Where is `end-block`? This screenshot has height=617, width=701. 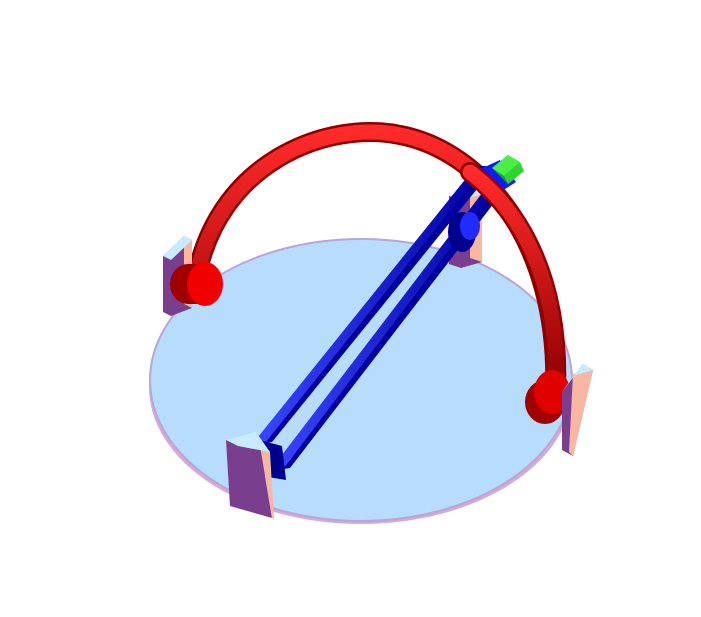 end-block is located at coordinates (508, 169).